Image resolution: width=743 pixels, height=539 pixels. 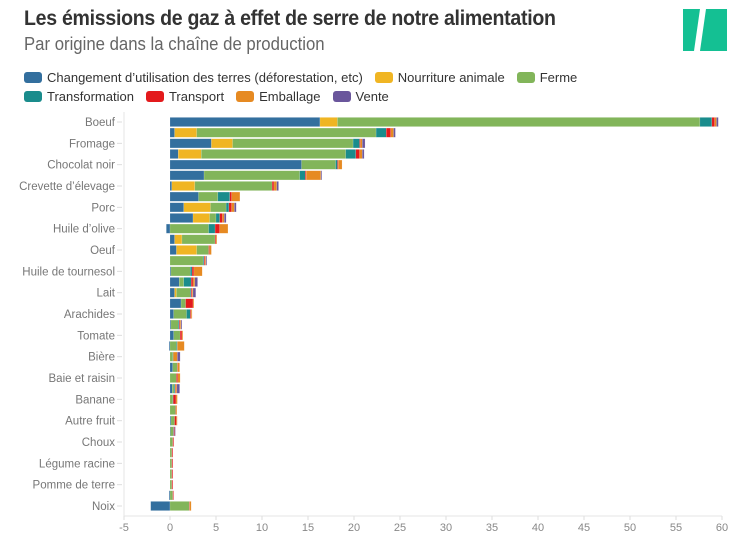 What do you see at coordinates (584, 528) in the screenshot?
I see `x-tick-label: 45` at bounding box center [584, 528].